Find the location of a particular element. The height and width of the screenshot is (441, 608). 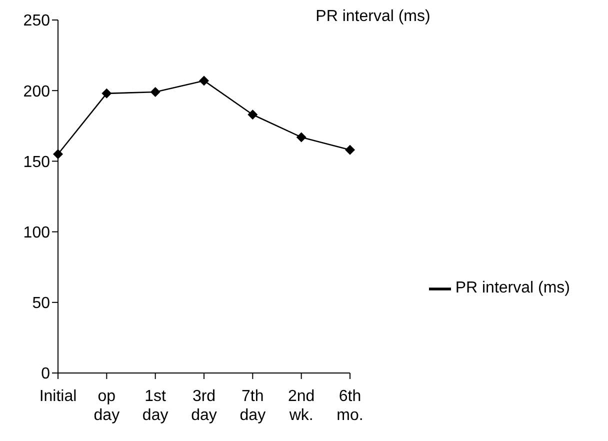

x-tick-label: 7th day is located at coordinates (253, 406).